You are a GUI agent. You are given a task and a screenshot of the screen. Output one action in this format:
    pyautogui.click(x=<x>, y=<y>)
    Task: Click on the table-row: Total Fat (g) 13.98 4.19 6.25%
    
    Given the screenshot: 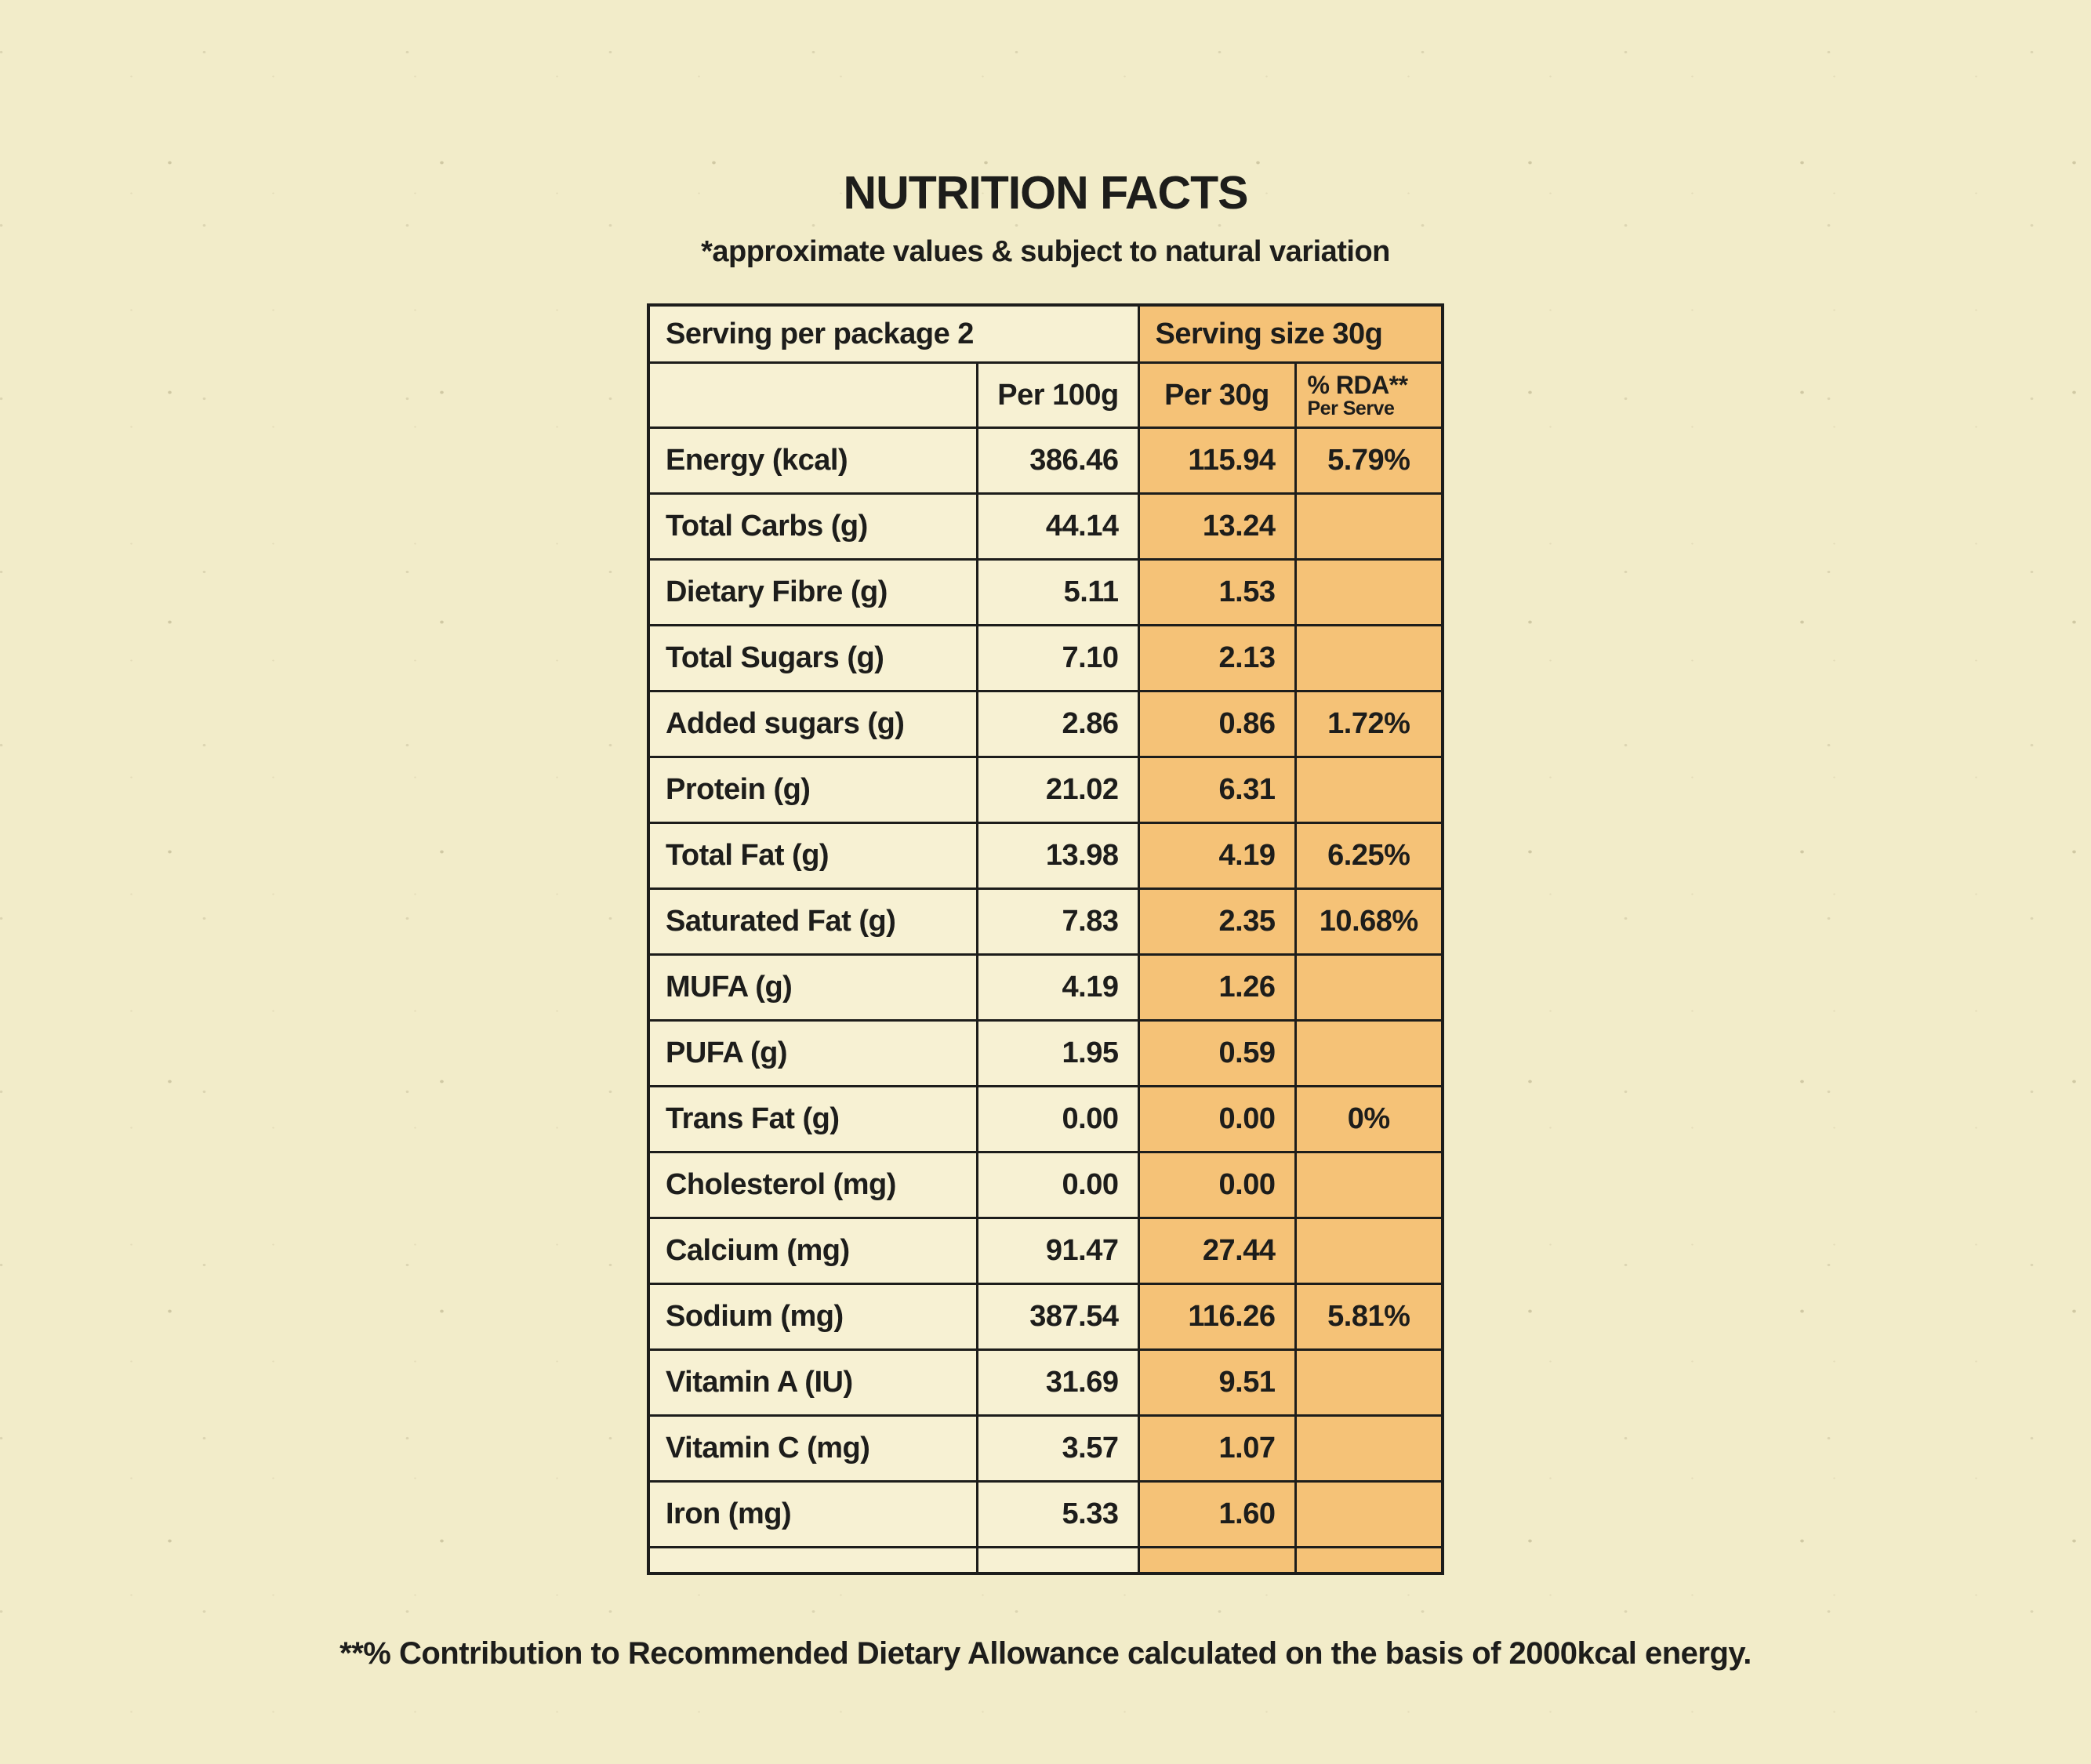 What is the action you would take?
    pyautogui.click(x=1045, y=856)
    